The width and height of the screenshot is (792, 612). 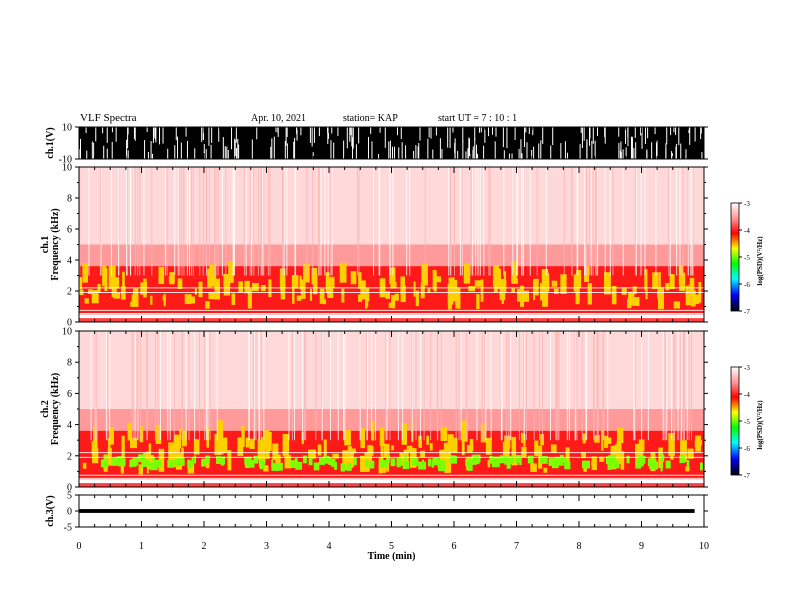 I want to click on y-tick-label: -10, so click(x=65, y=160).